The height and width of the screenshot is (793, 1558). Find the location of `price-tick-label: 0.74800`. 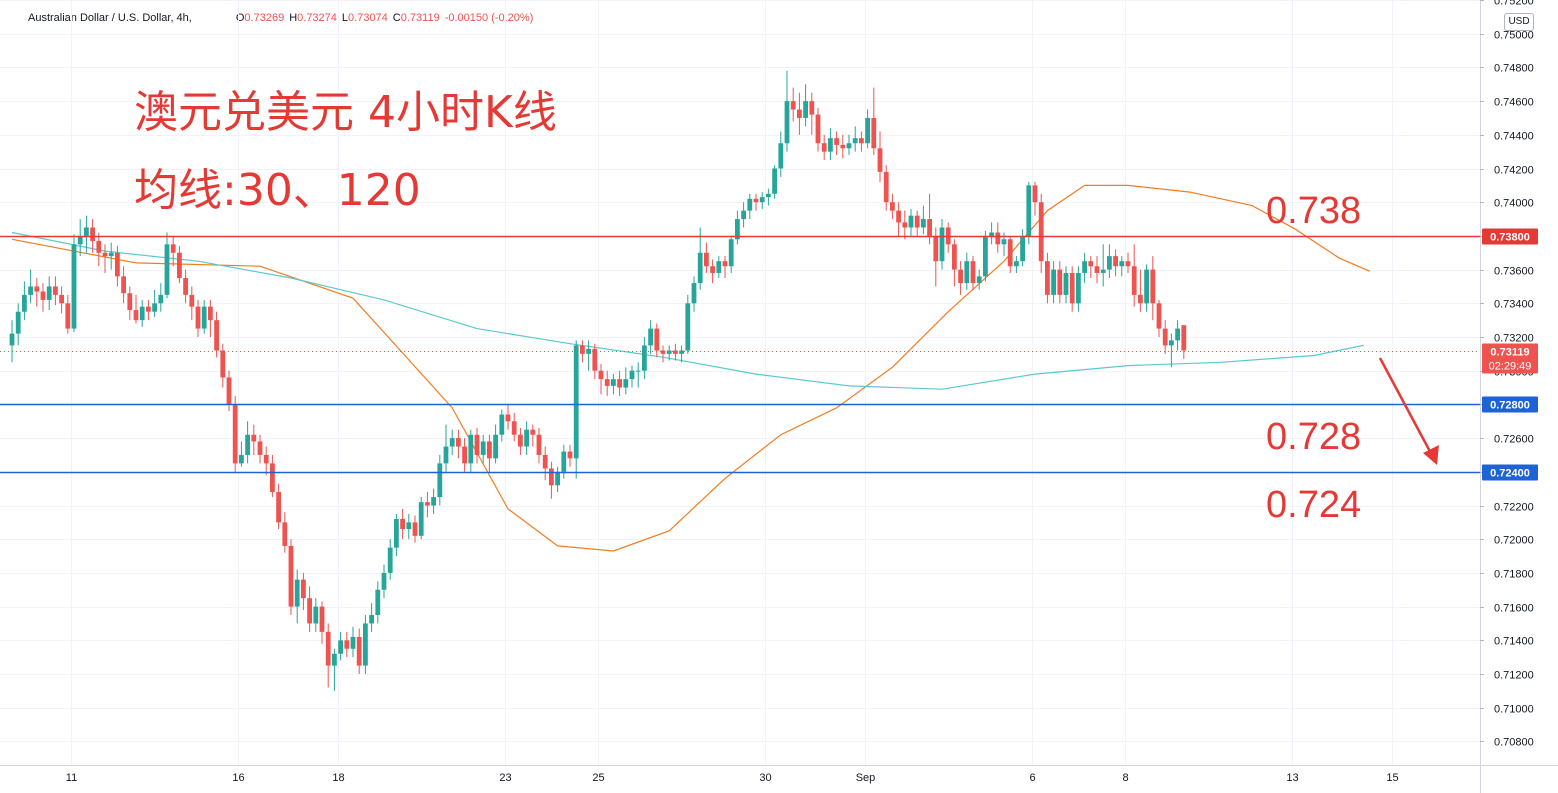

price-tick-label: 0.74800 is located at coordinates (1514, 69).